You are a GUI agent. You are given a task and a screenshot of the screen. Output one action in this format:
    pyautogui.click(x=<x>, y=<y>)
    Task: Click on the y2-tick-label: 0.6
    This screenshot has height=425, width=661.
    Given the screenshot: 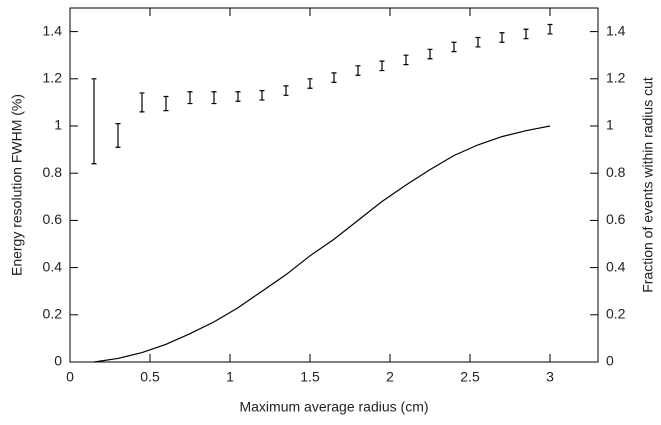 What is the action you would take?
    pyautogui.click(x=616, y=219)
    